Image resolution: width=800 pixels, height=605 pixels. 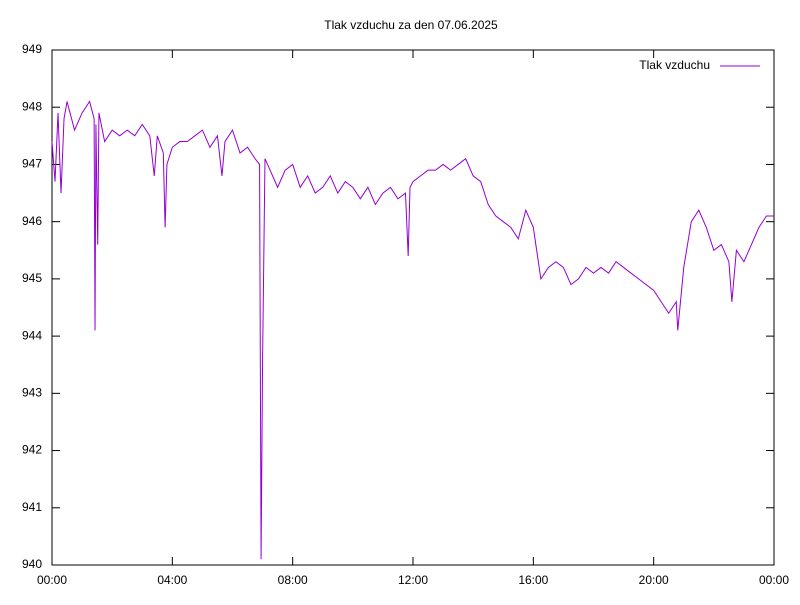 What do you see at coordinates (293, 580) in the screenshot?
I see `x-tick-label: 08:00` at bounding box center [293, 580].